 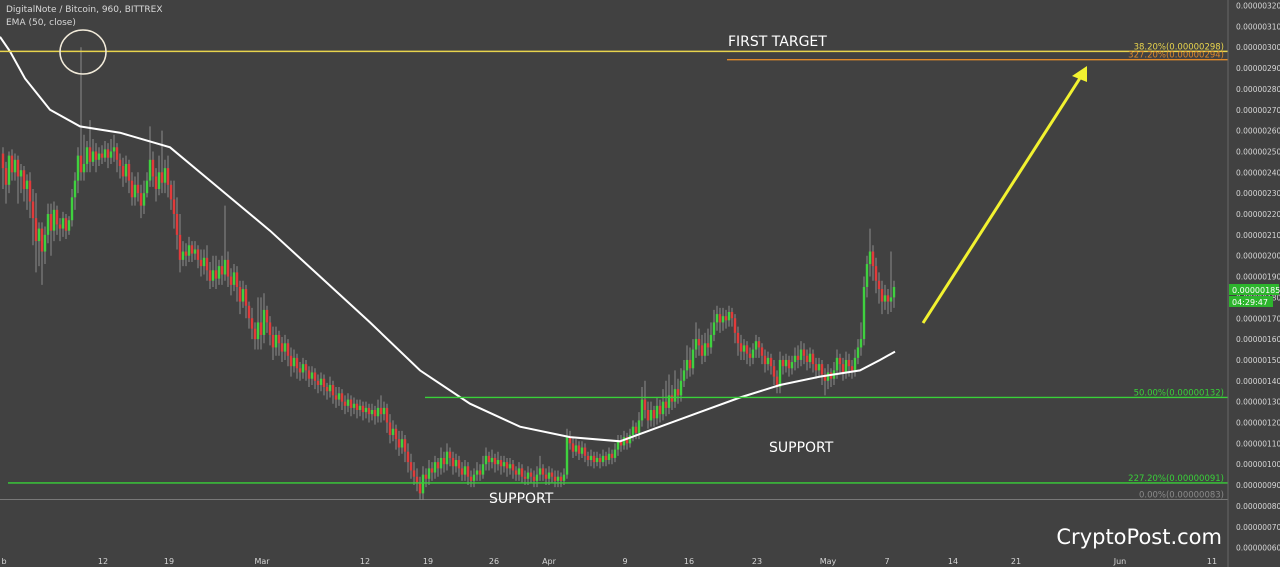 I want to click on y-tick-label: 0.00000250, so click(x=1258, y=151).